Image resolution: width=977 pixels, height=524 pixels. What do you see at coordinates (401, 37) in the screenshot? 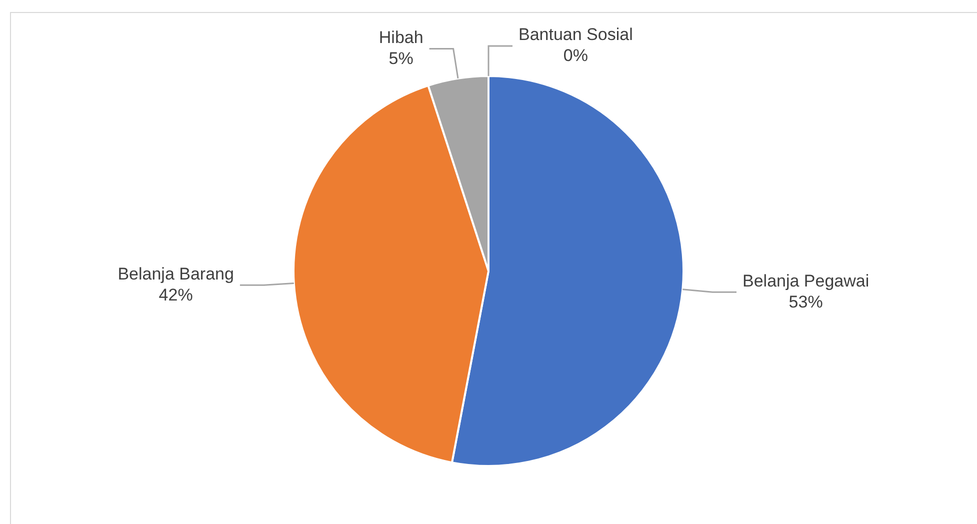
I see `slice-label: Hibah` at bounding box center [401, 37].